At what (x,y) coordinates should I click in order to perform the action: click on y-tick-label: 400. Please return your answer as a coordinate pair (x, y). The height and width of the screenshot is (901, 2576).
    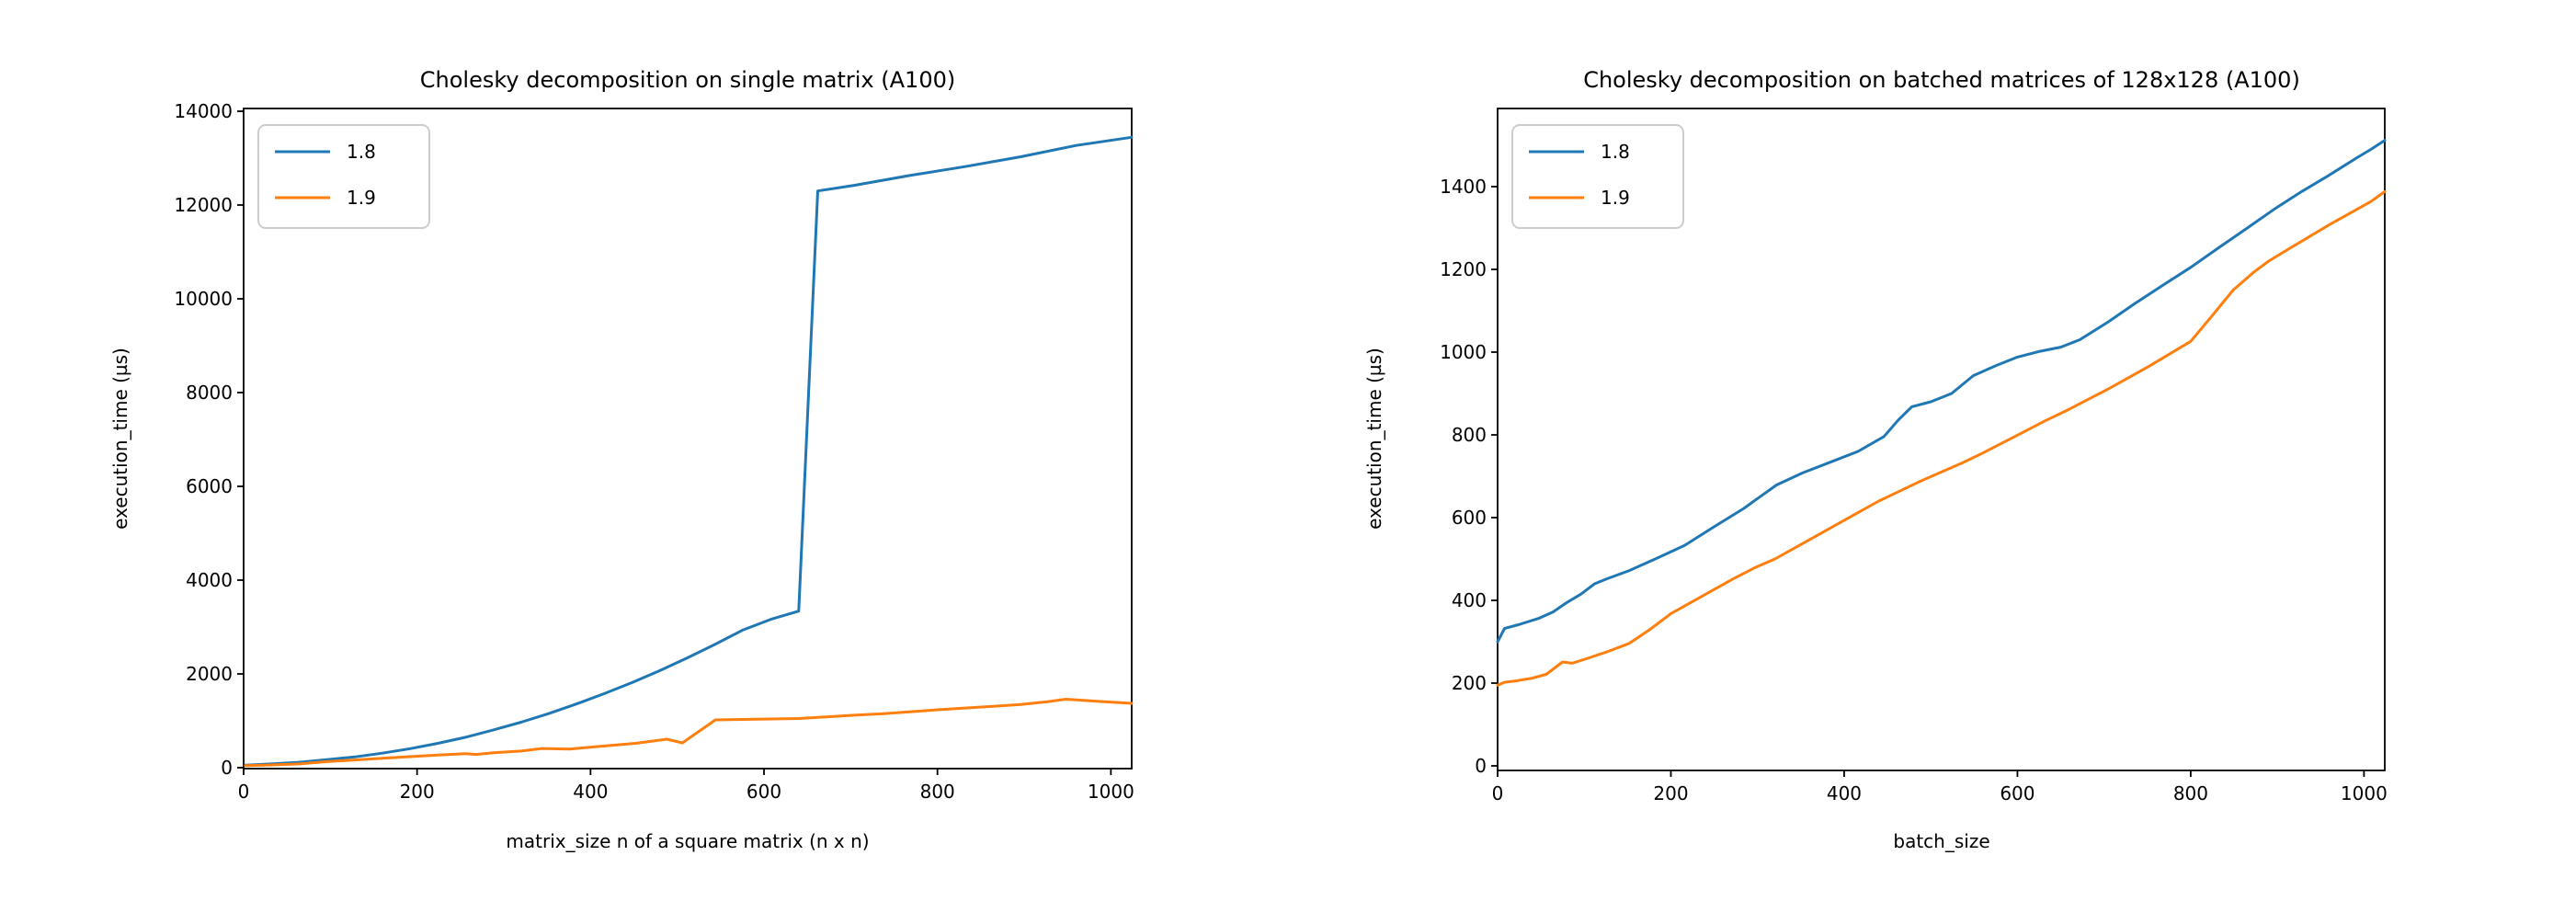
    Looking at the image, I should click on (1469, 600).